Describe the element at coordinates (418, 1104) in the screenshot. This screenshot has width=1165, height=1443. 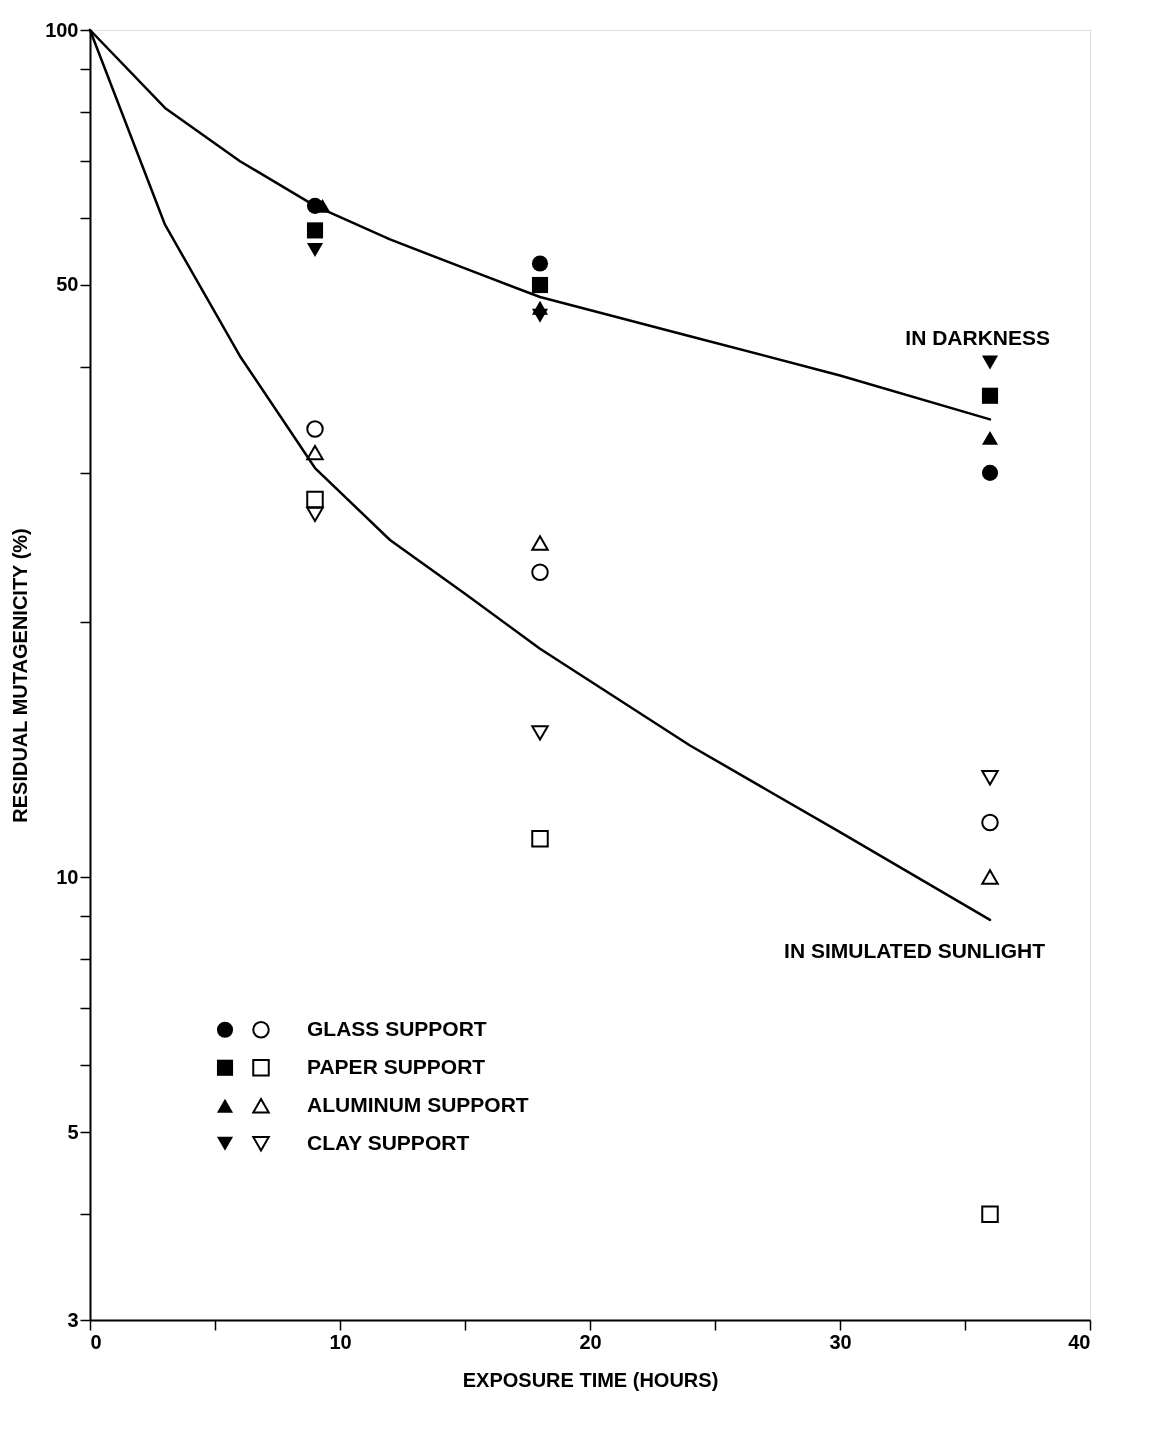
I see `legend-label: ALUMINUM SUPPORT` at that location.